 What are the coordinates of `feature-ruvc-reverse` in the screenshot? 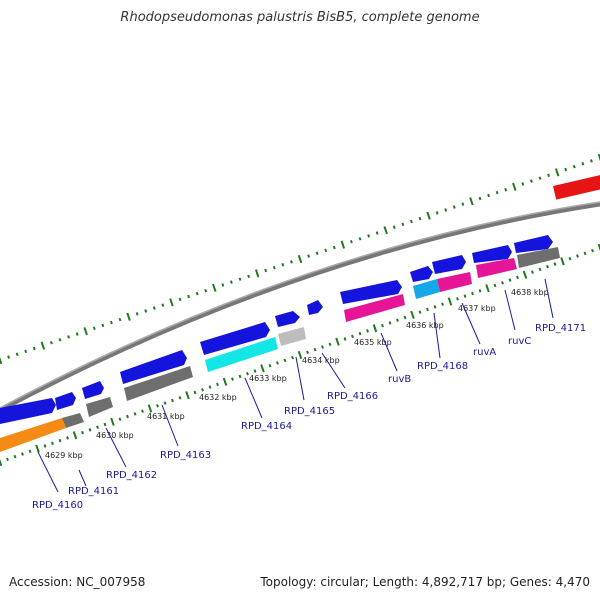 It's located at (496, 268).